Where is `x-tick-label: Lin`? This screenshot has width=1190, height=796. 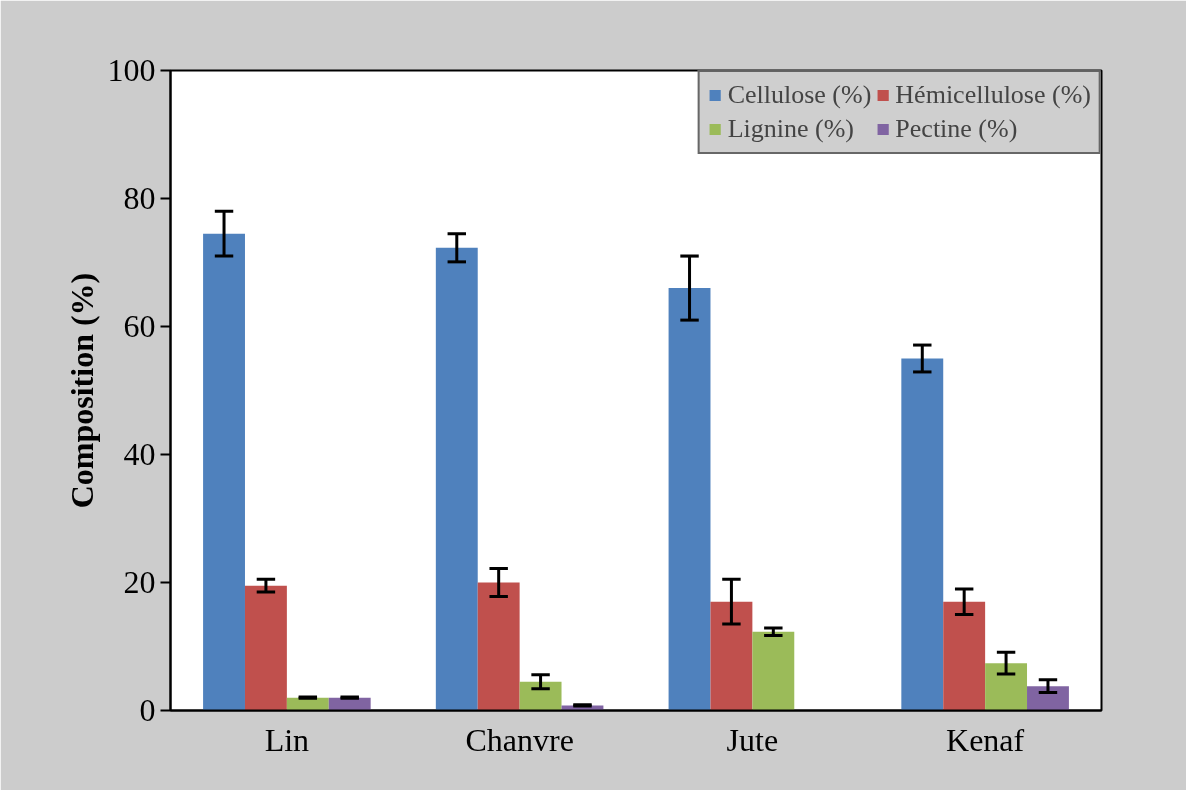
x-tick-label: Lin is located at coordinates (287, 739).